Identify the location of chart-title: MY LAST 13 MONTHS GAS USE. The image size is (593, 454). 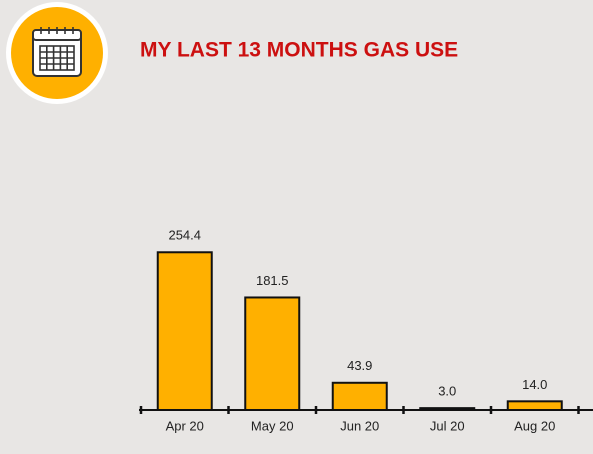
(299, 50).